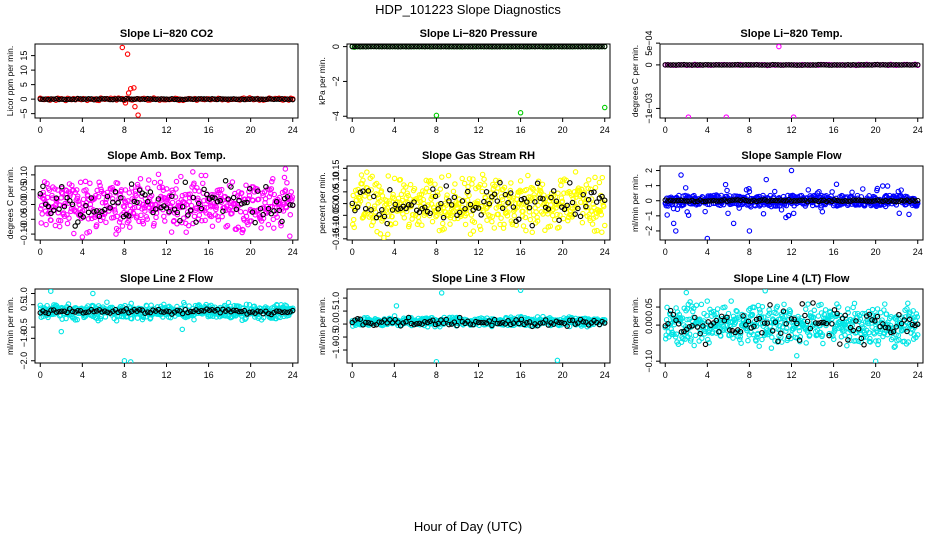 This screenshot has width=936, height=540. Describe the element at coordinates (336, 298) in the screenshot. I see `y-tick-label: 1.0` at that location.